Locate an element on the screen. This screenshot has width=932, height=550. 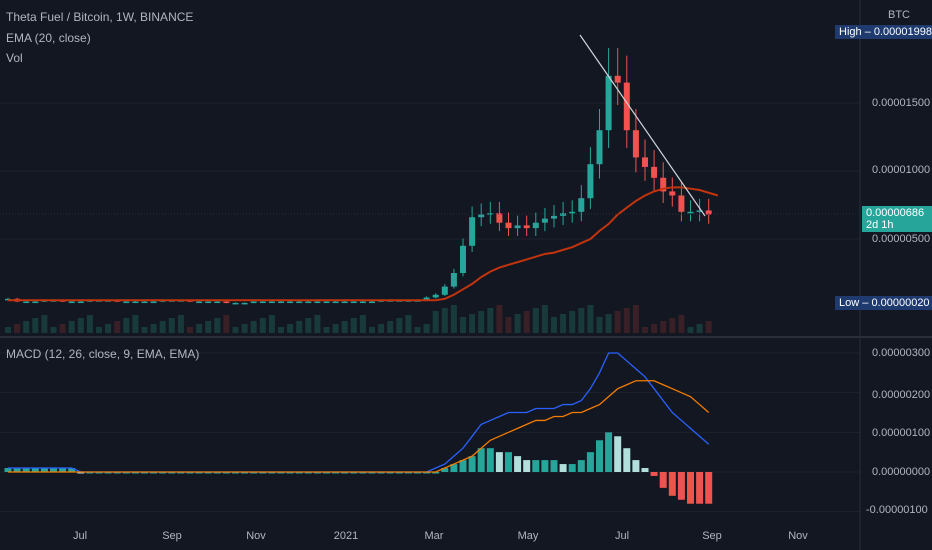
time-label: Sep is located at coordinates (712, 536).